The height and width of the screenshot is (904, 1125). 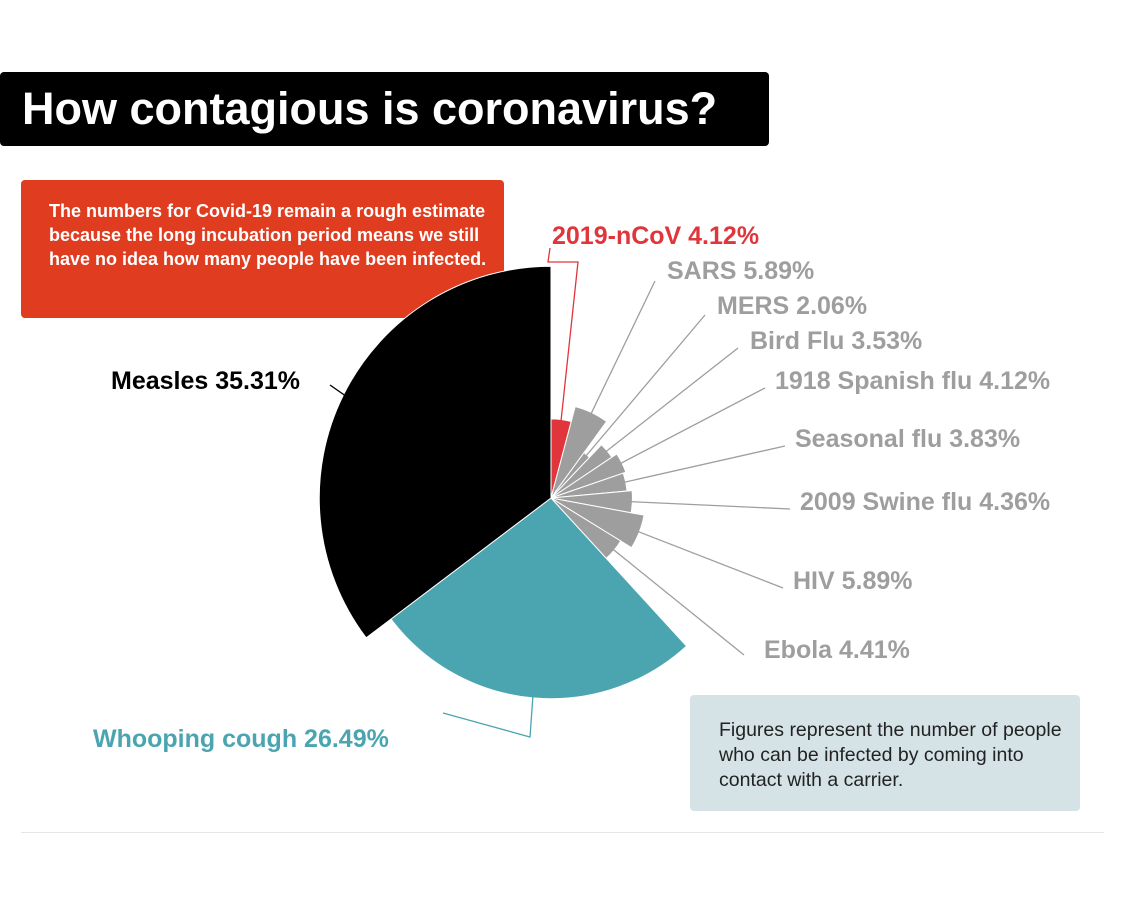 What do you see at coordinates (710, 505) in the screenshot?
I see `leader-line-2009-swine-flu` at bounding box center [710, 505].